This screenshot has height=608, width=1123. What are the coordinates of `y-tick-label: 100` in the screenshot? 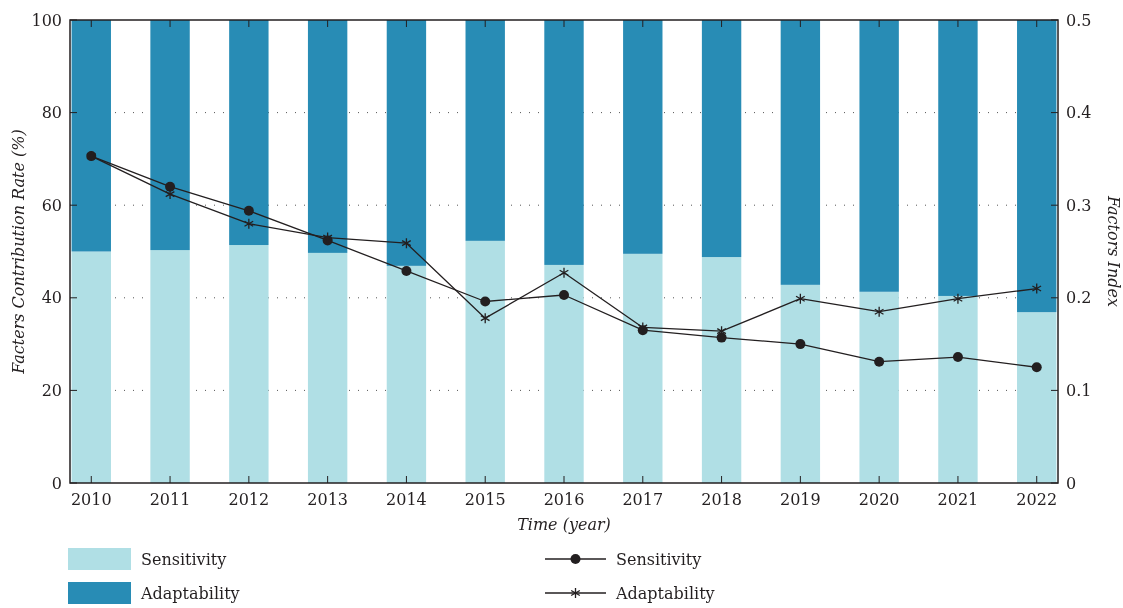 It's located at (46, 20).